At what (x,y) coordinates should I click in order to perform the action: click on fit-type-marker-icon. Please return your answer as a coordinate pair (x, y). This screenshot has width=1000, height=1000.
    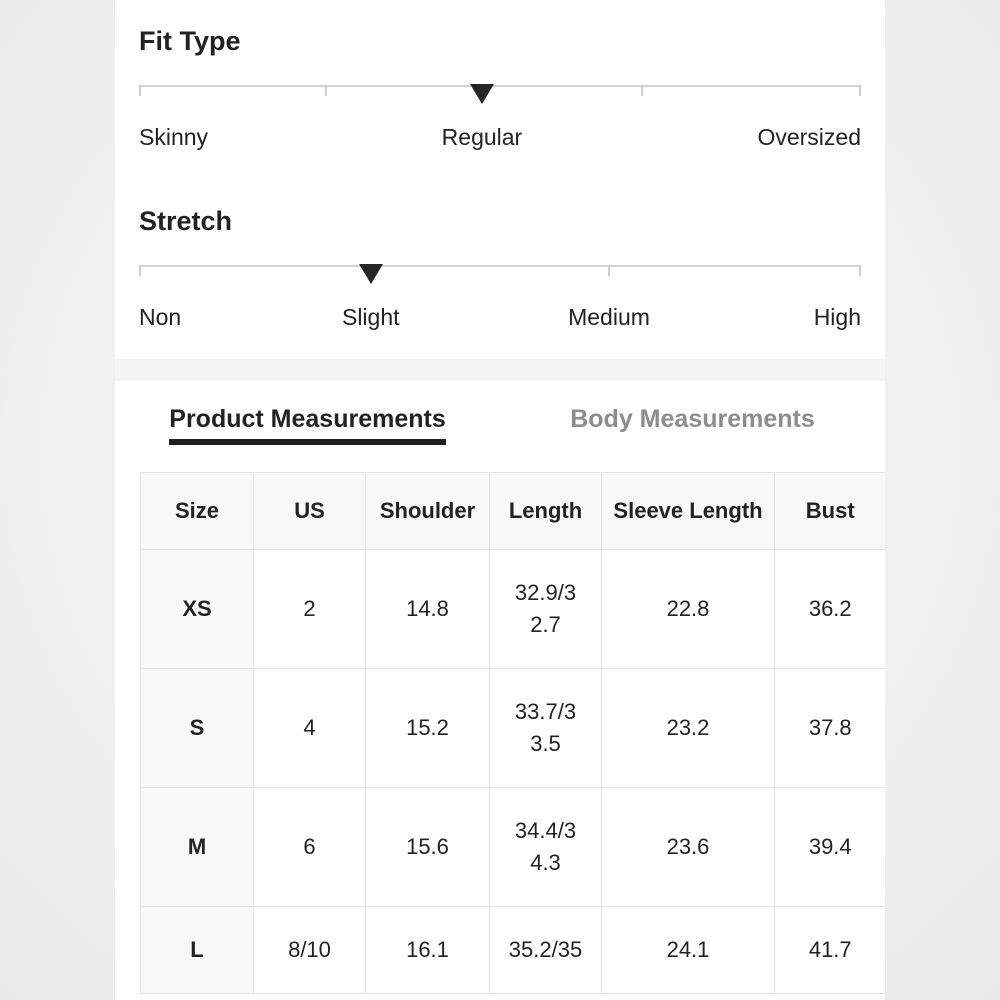
    Looking at the image, I should click on (481, 94).